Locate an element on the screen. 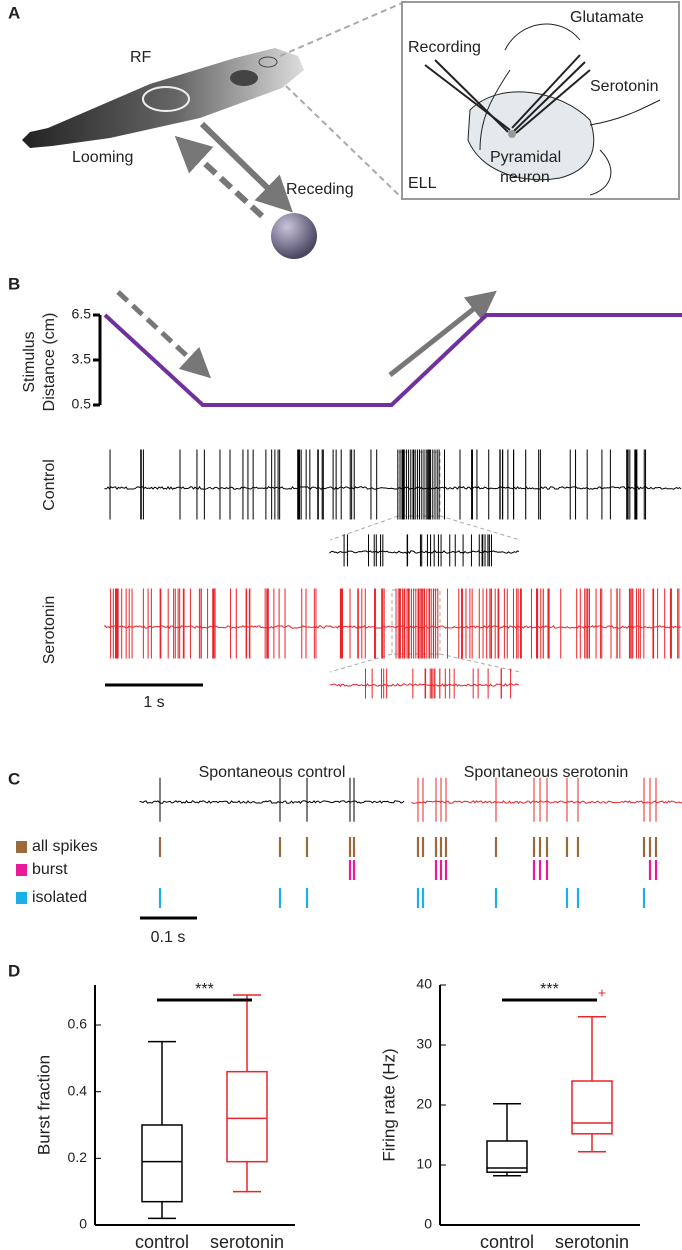  condition-title: Spontaneous serotonin is located at coordinates (546, 772).